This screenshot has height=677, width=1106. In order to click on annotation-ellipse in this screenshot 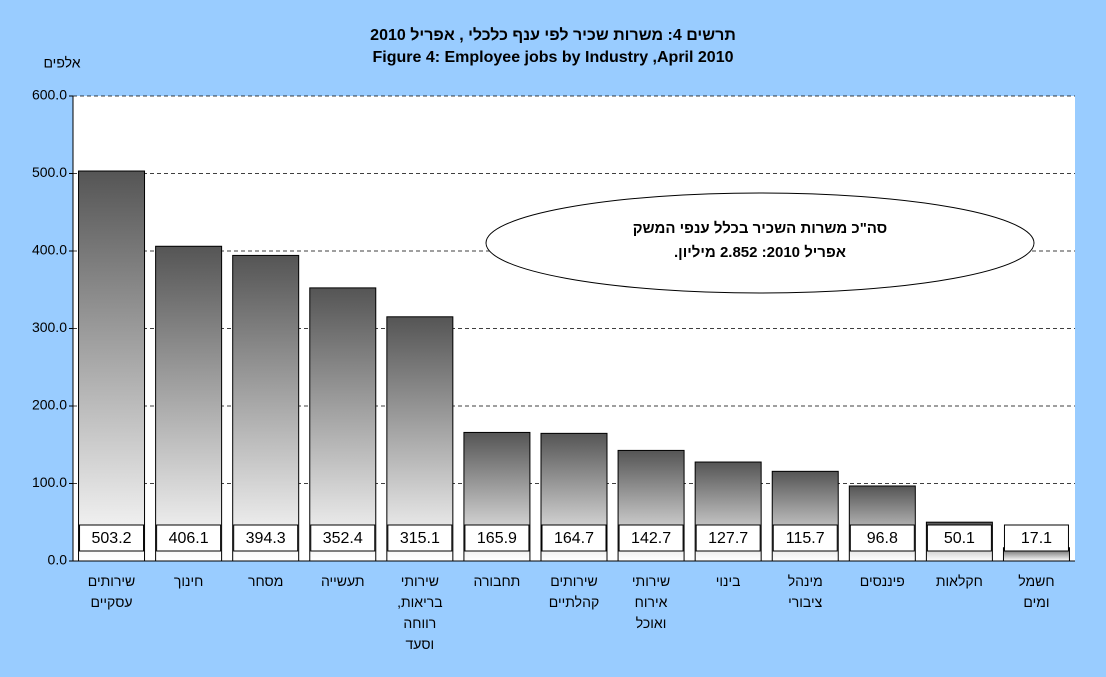, I will do `click(760, 243)`.